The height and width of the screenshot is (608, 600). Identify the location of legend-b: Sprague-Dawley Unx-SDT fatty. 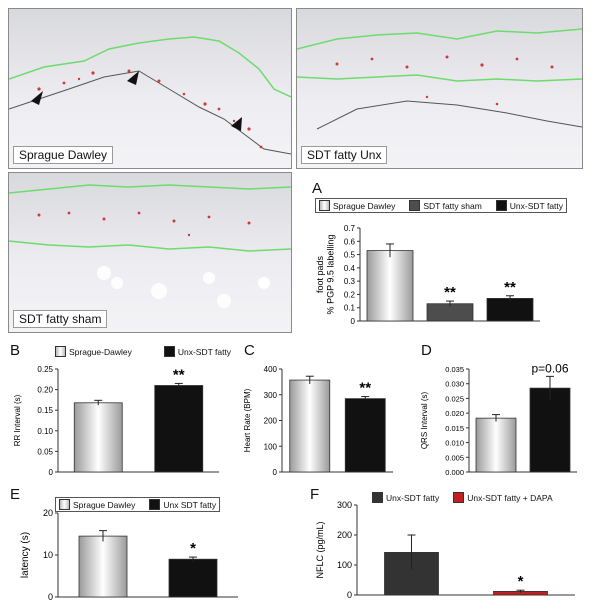
(150, 351).